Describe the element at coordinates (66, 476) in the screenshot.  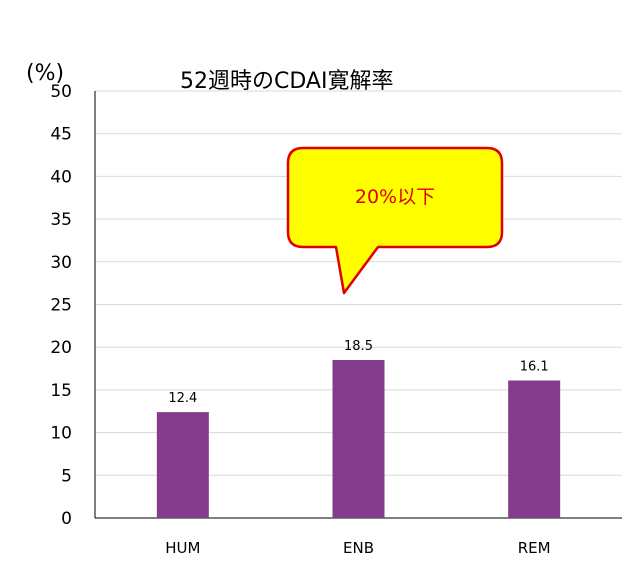
I see `y-tick-label: 5` at that location.